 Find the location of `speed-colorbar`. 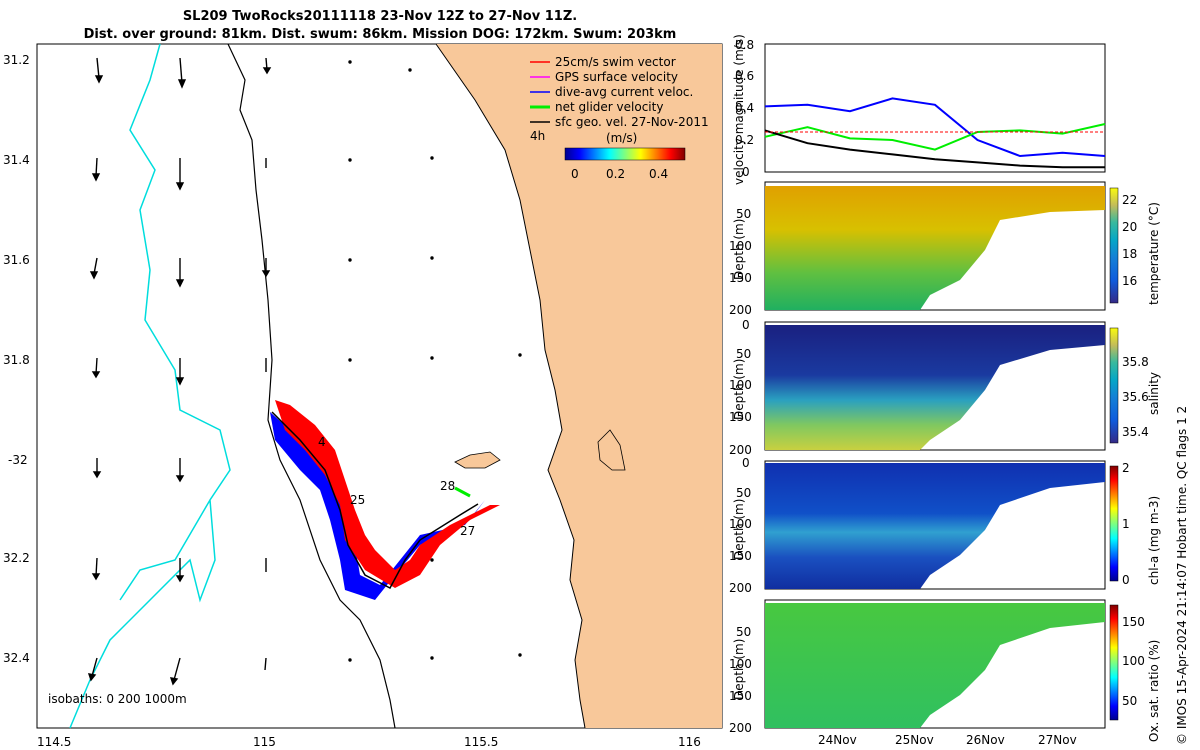

speed-colorbar is located at coordinates (625, 154).